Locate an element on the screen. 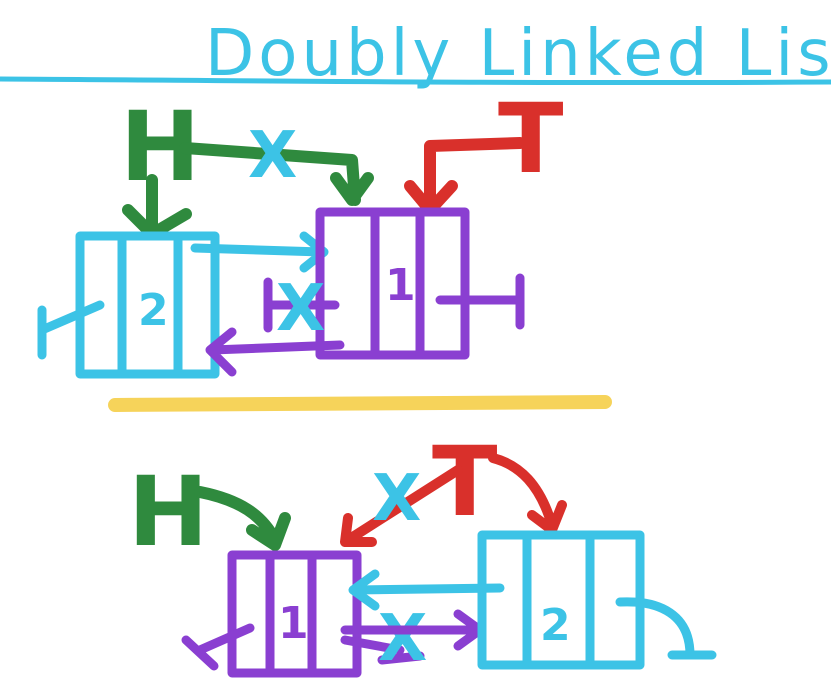 This screenshot has height=699, width=831. section-divider is located at coordinates (360, 403).